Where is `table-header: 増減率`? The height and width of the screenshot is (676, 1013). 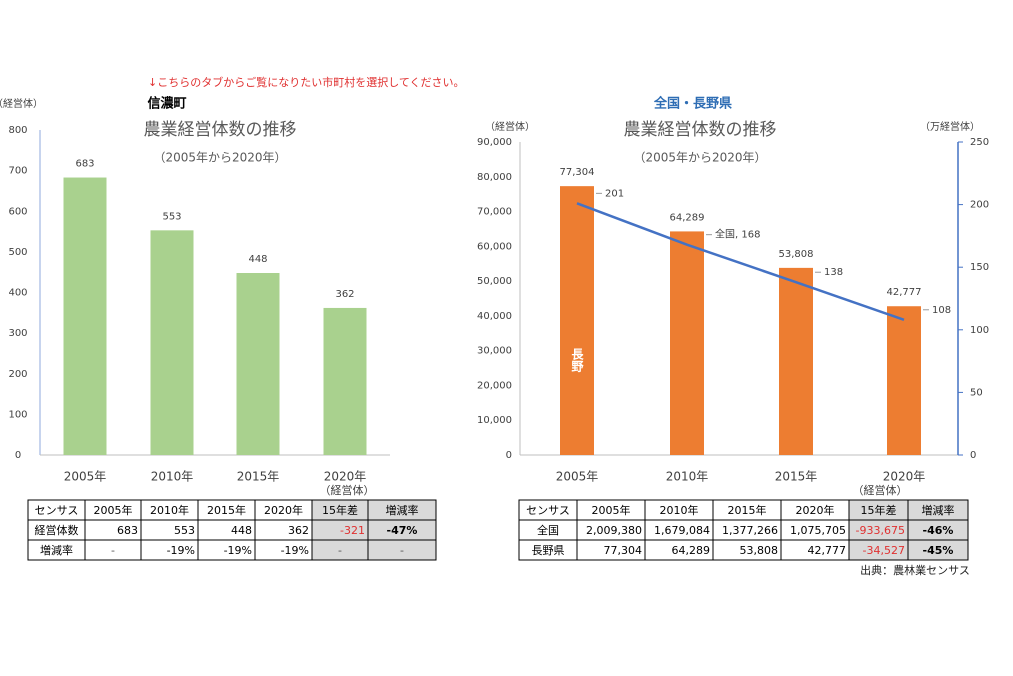
table-header: 増減率 is located at coordinates (402, 510).